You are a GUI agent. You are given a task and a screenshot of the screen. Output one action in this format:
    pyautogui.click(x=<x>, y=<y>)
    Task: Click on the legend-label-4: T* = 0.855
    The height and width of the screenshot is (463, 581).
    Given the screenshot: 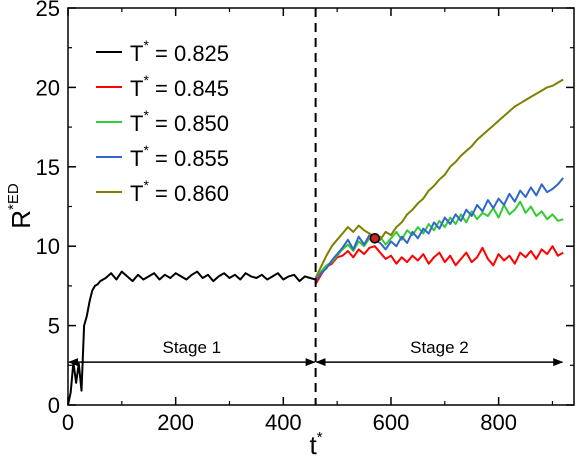 What is the action you would take?
    pyautogui.click(x=179, y=156)
    